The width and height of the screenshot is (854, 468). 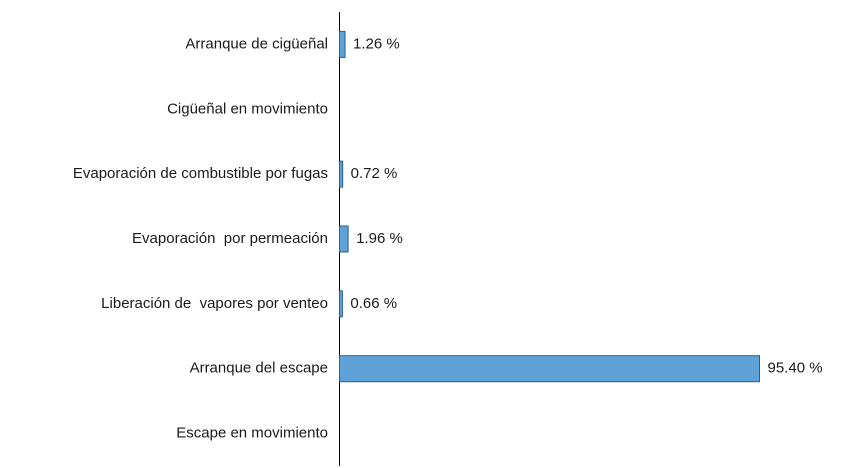 What do you see at coordinates (200, 173) in the screenshot?
I see `category-label: Evaporación de combustible por fugas` at bounding box center [200, 173].